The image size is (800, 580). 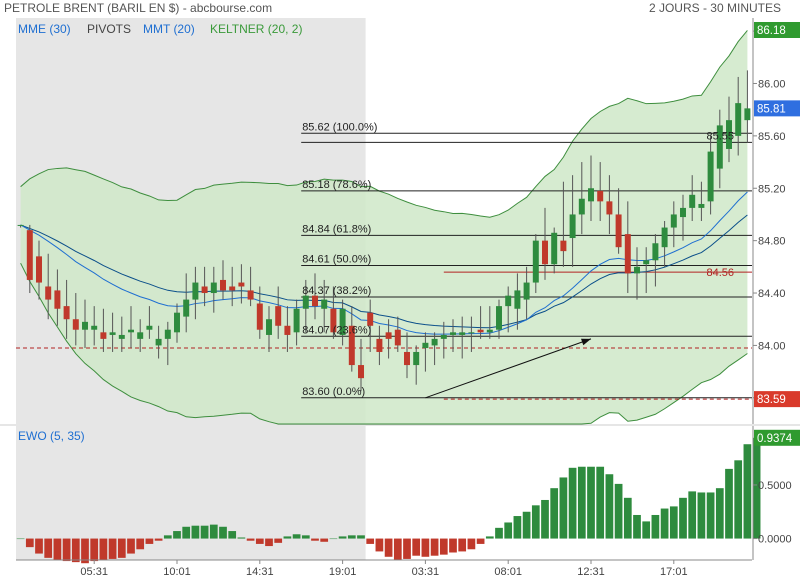 I want to click on y-tick-label: 84.40, so click(x=772, y=294).